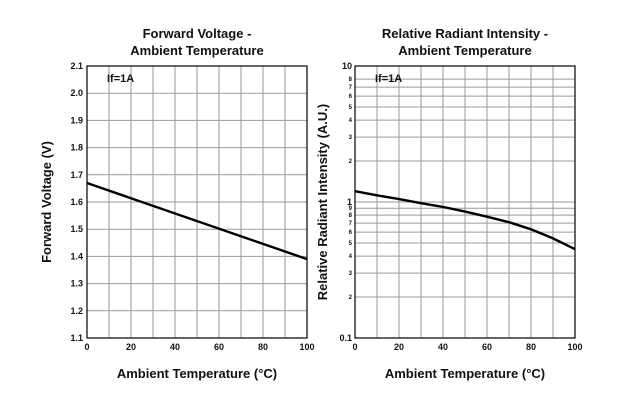  What do you see at coordinates (76, 311) in the screenshot?
I see `y-tick-label: 1.2` at bounding box center [76, 311].